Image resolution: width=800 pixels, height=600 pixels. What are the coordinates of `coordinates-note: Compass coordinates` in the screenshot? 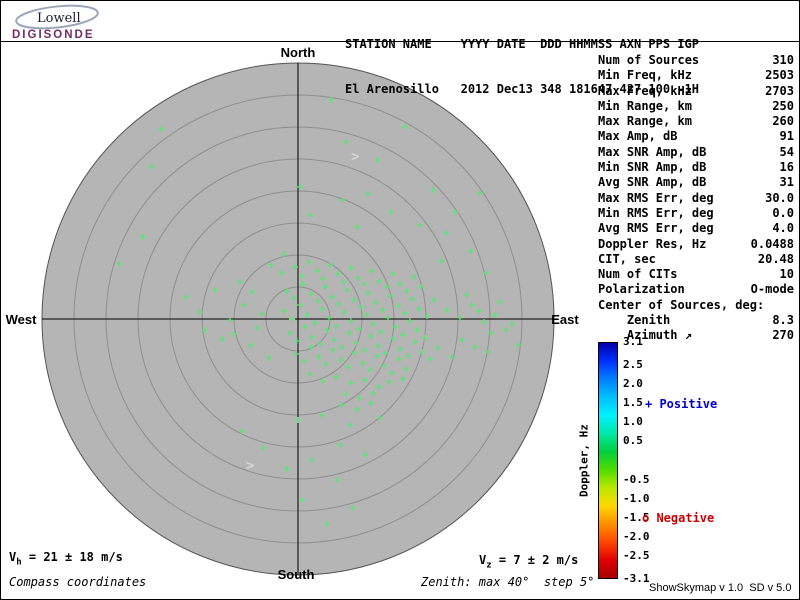 It's located at (78, 582).